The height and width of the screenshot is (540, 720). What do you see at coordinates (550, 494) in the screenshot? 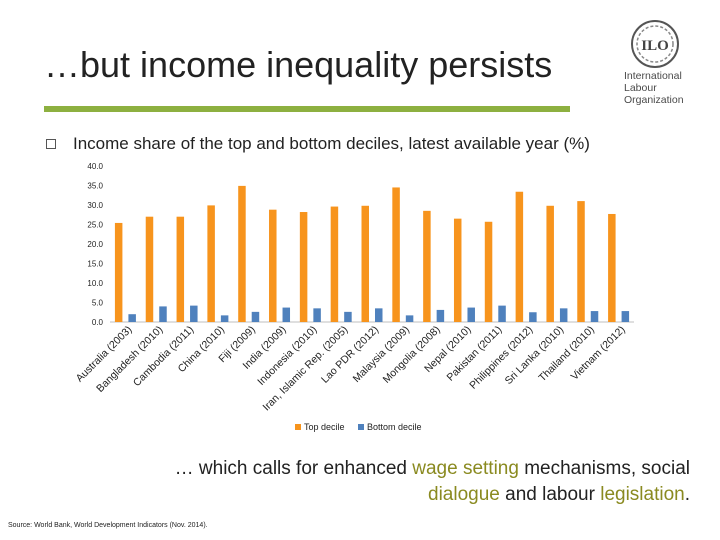
I see `message-part: and labour` at bounding box center [550, 494].